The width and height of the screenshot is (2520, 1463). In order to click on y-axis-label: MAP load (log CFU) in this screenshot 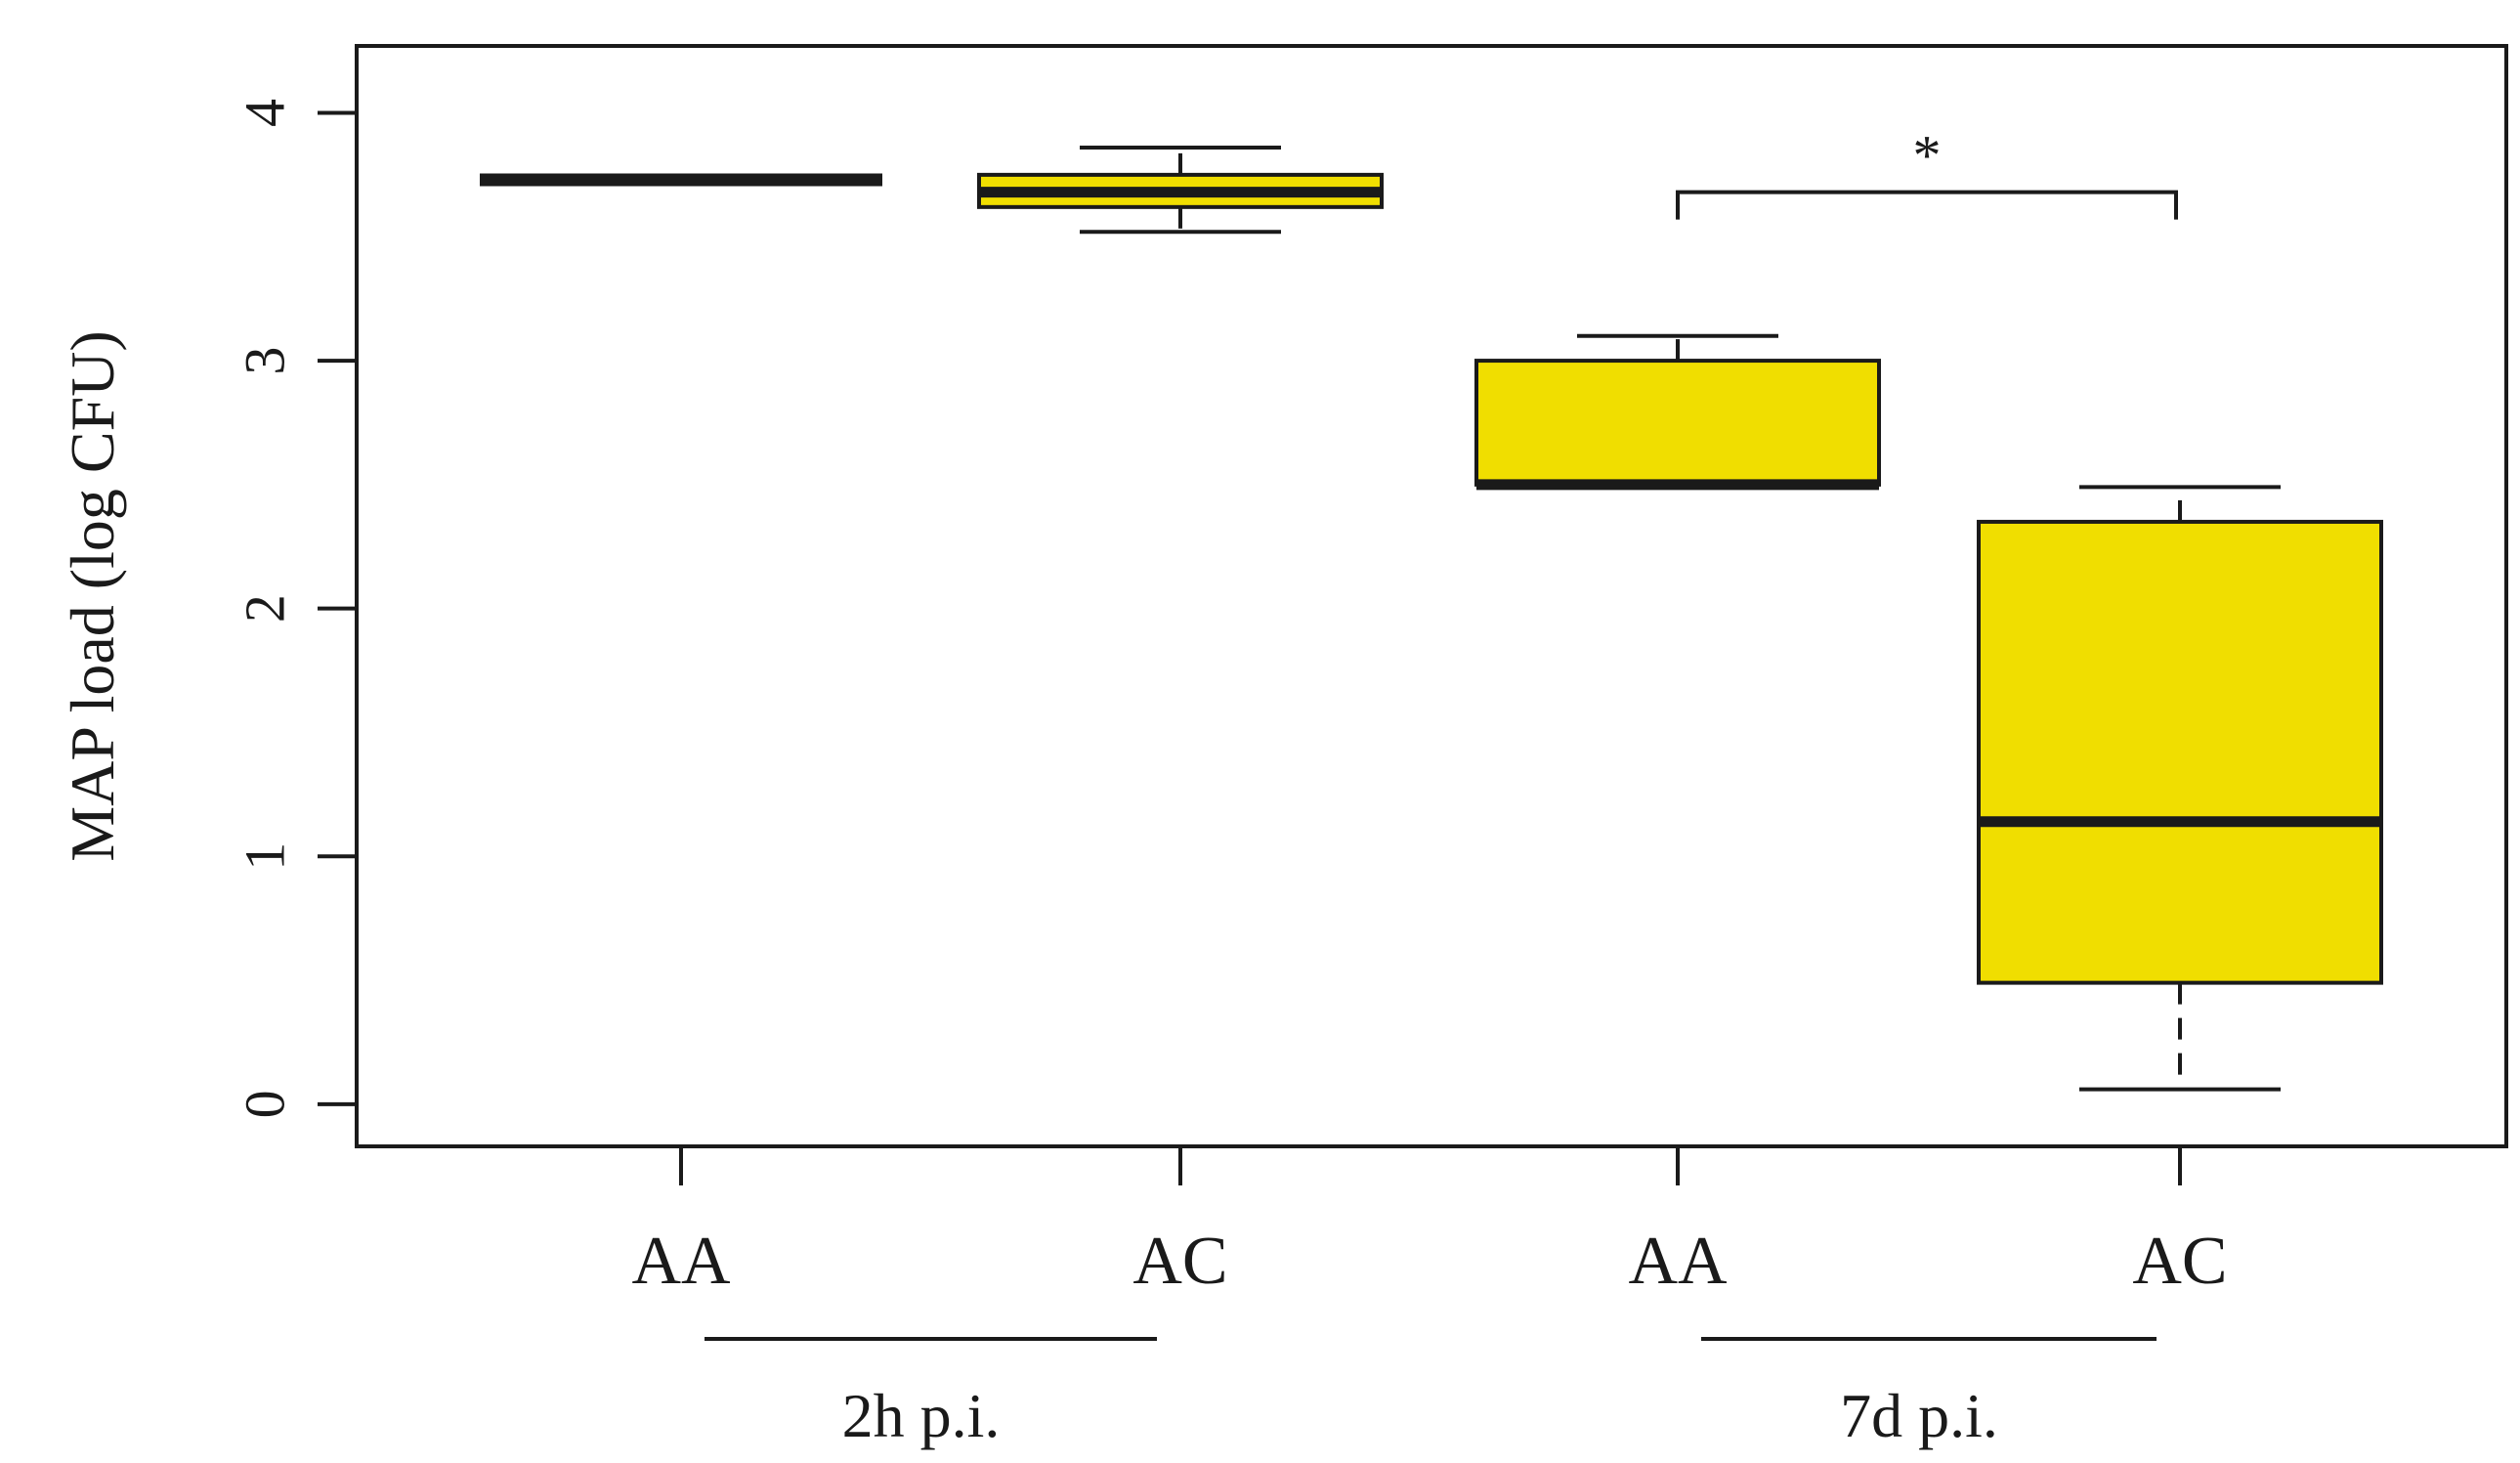, I will do `click(92, 596)`.